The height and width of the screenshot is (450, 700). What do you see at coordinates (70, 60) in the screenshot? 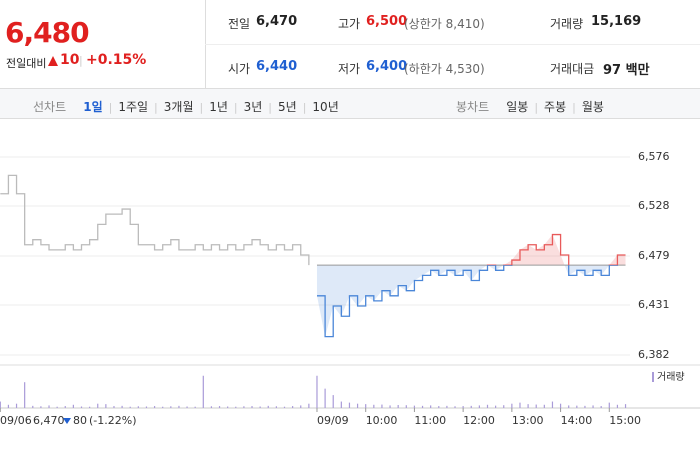
I see `change: 10` at bounding box center [70, 60].